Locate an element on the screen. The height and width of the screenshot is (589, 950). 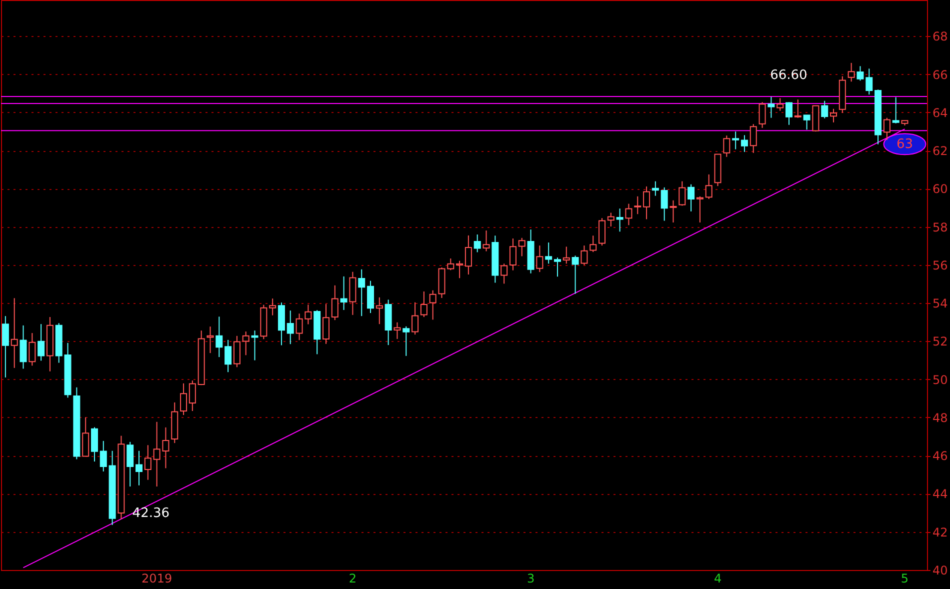
y-tick-label: 60 is located at coordinates (940, 189).